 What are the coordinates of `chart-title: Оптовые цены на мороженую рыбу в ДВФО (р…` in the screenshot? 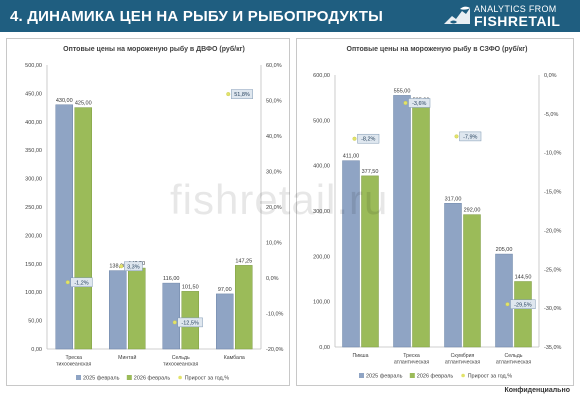 It's located at (154, 49).